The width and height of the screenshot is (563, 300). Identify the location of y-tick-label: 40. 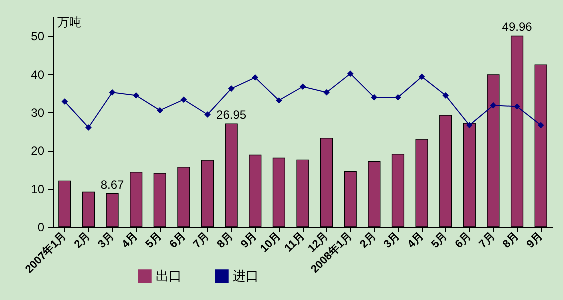
(38, 75).